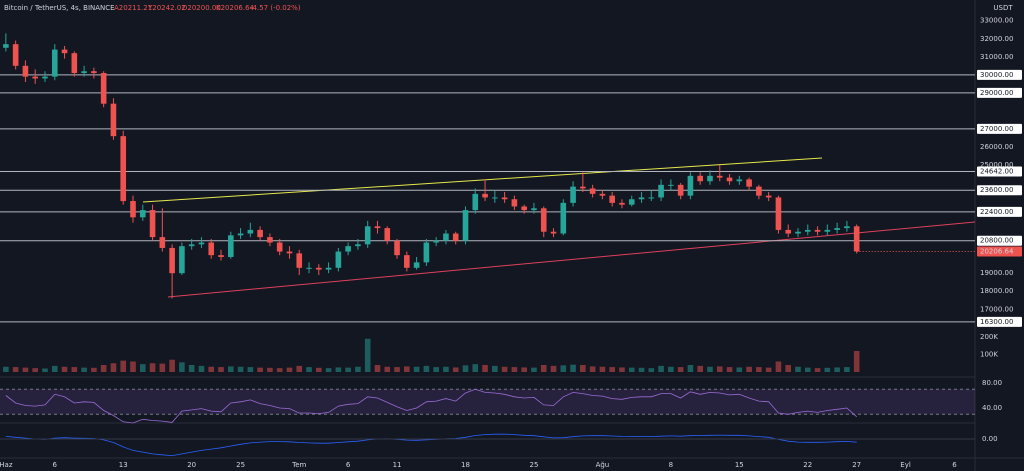 This screenshot has height=471, width=1024. What do you see at coordinates (996, 291) in the screenshot?
I see `y-tick-label: 18000.00` at bounding box center [996, 291].